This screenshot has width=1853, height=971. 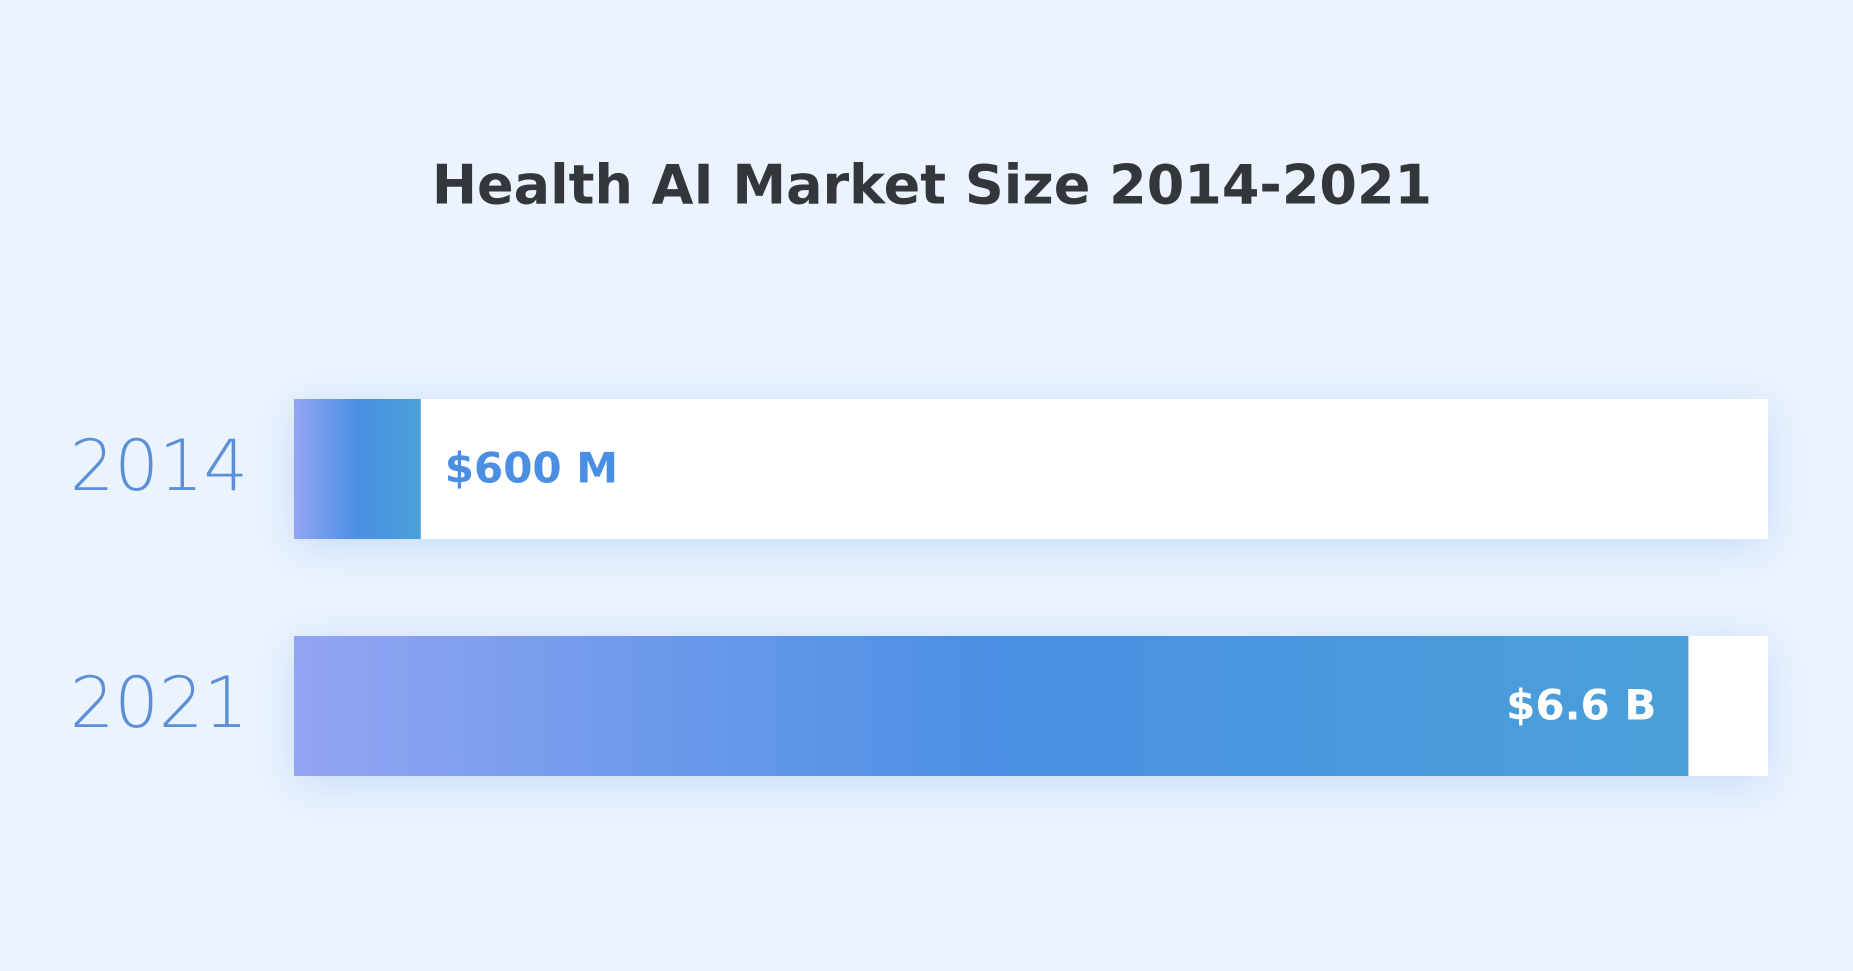 I want to click on bar-track, so click(x=1031, y=469).